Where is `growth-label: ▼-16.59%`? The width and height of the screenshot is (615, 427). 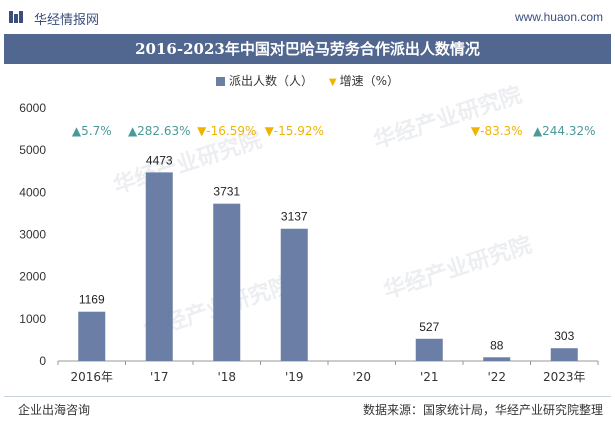 growth-label: ▼-16.59% is located at coordinates (226, 131).